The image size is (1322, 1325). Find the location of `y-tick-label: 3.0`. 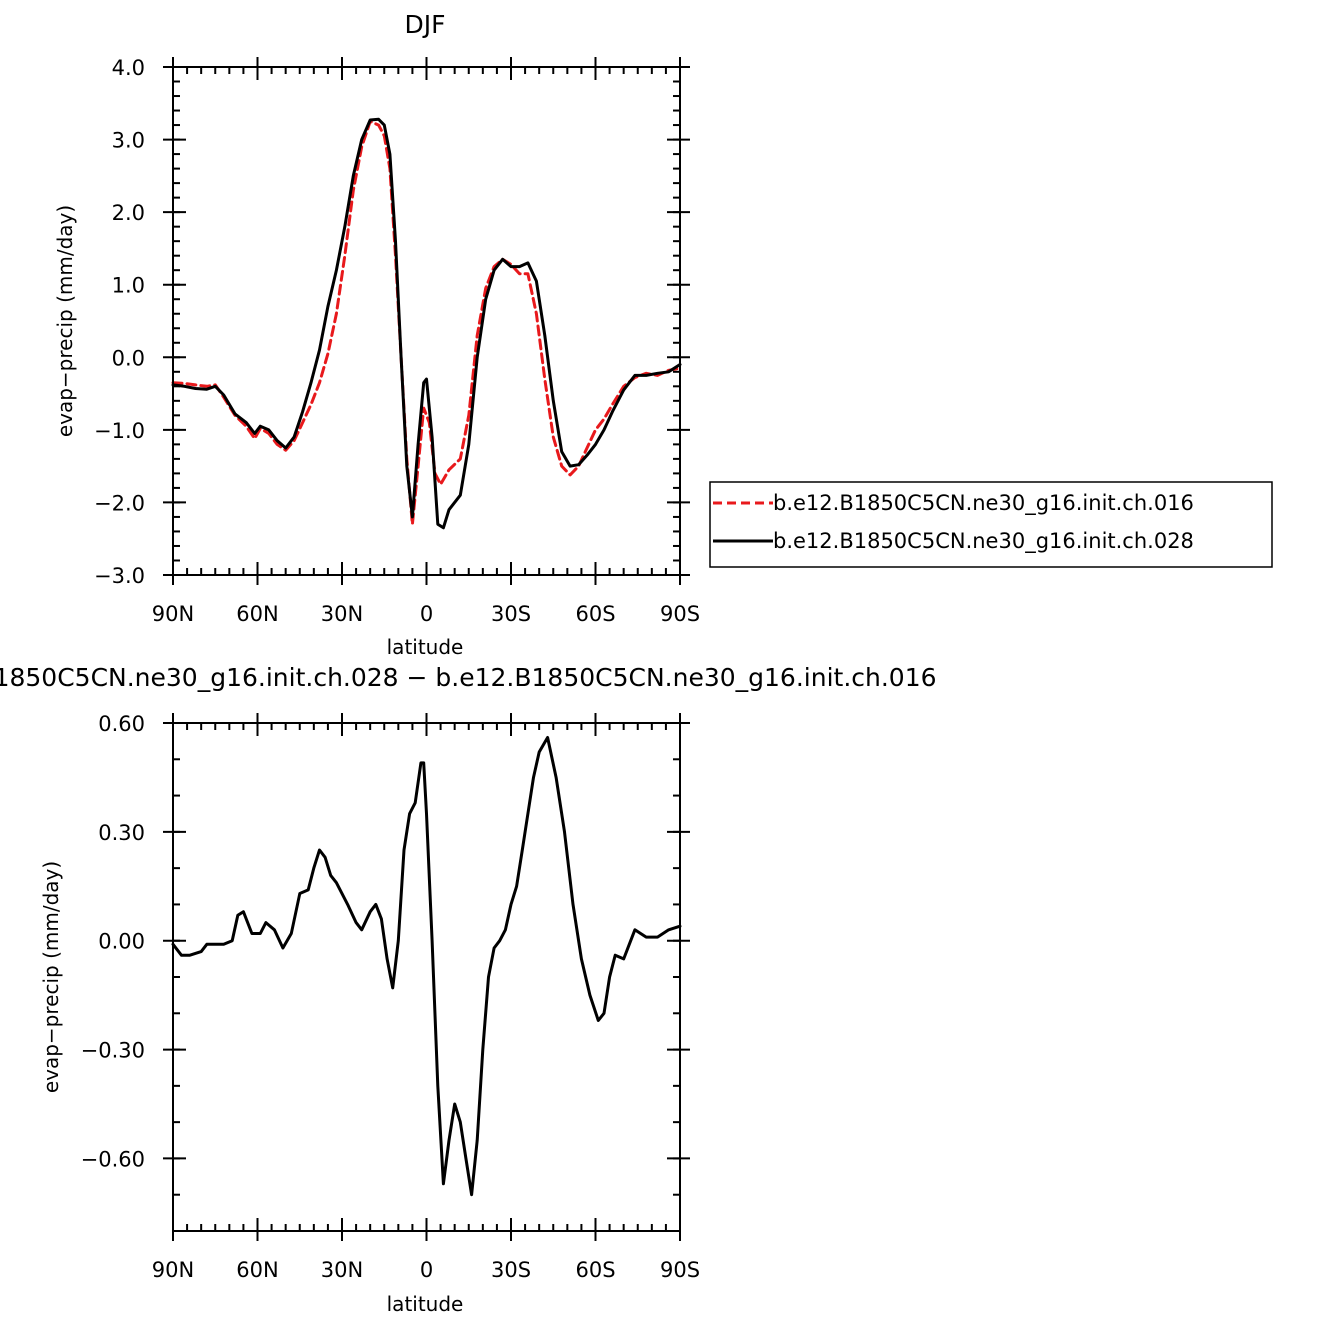

y-tick-label: 3.0 is located at coordinates (128, 141).